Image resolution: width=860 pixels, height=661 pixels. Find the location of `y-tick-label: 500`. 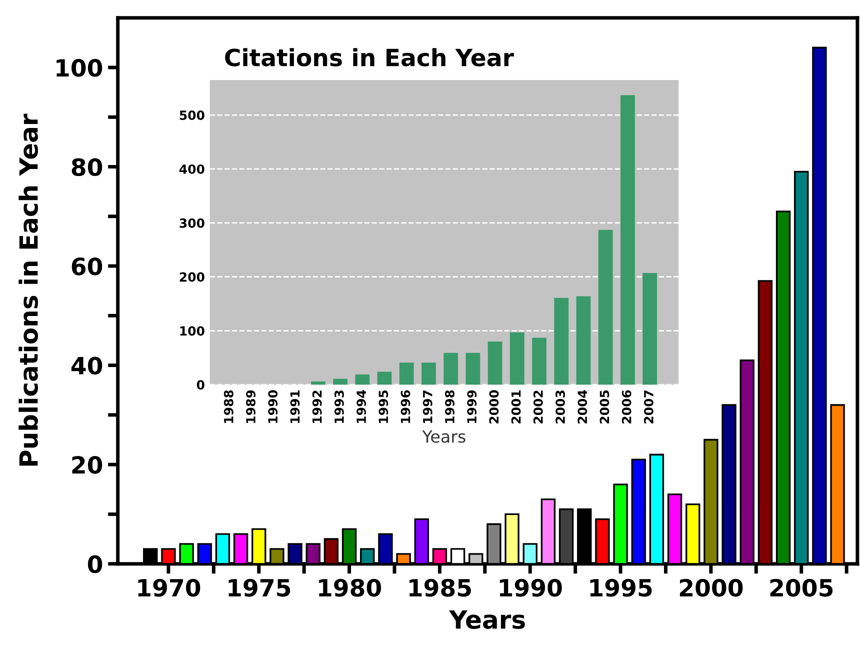

y-tick-label: 500 is located at coordinates (192, 115).